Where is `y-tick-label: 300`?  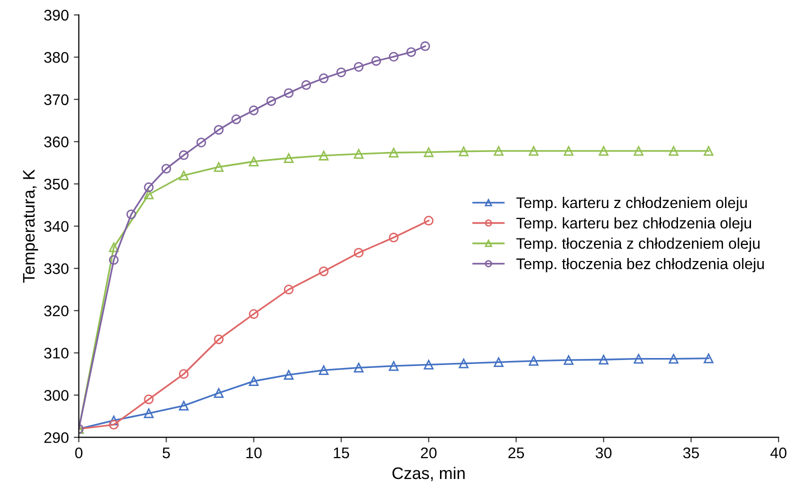 y-tick-label: 300 is located at coordinates (56, 395).